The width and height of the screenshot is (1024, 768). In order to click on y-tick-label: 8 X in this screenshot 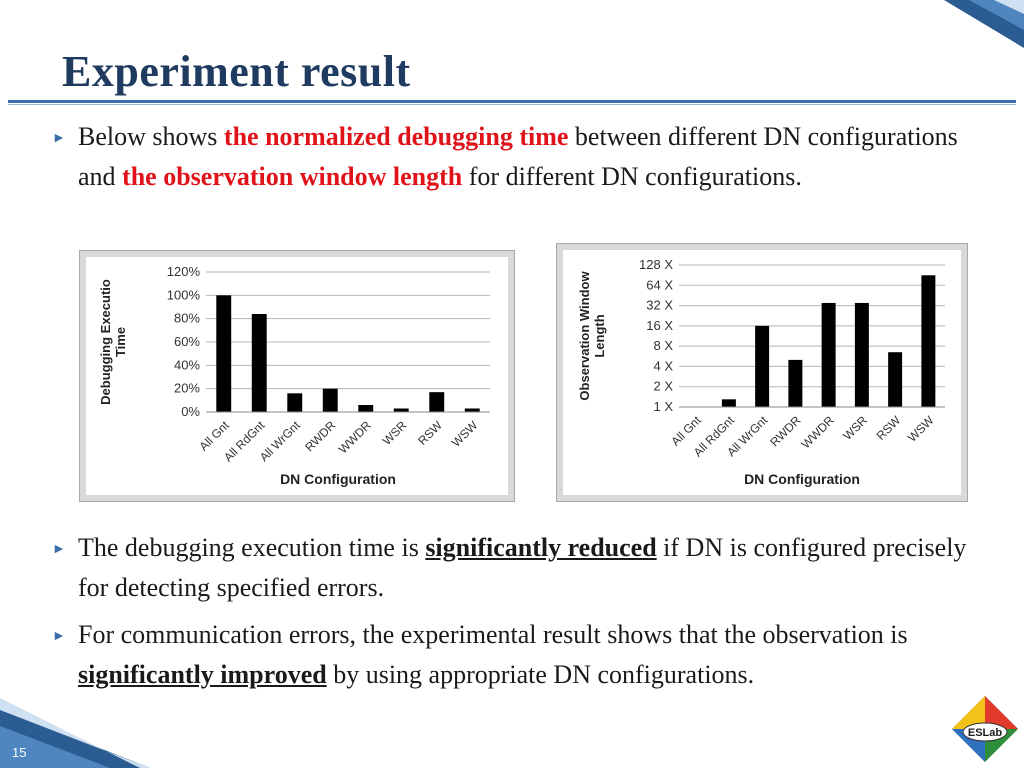, I will do `click(663, 345)`.